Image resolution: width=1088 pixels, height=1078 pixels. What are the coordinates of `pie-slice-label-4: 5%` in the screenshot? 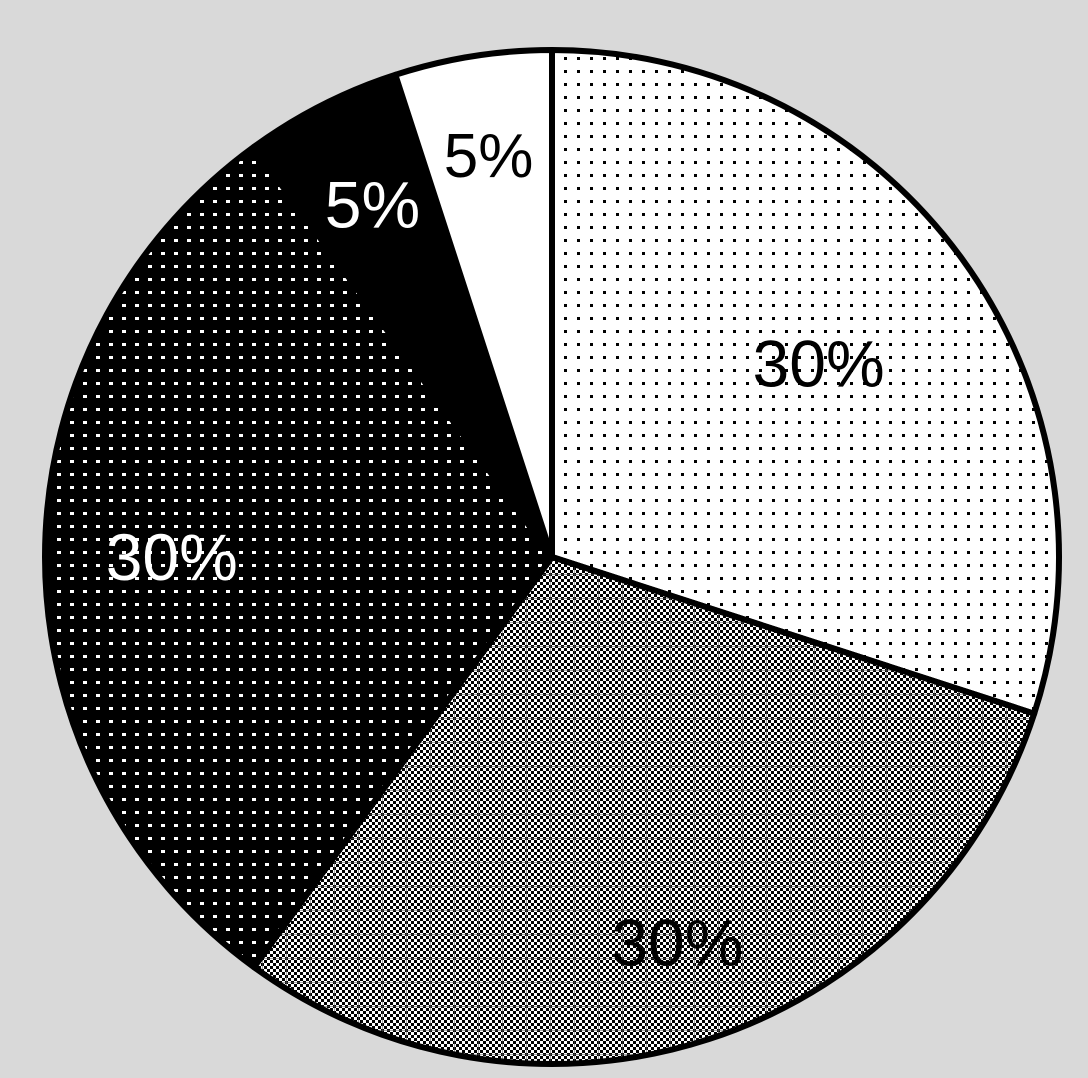 It's located at (372, 205).